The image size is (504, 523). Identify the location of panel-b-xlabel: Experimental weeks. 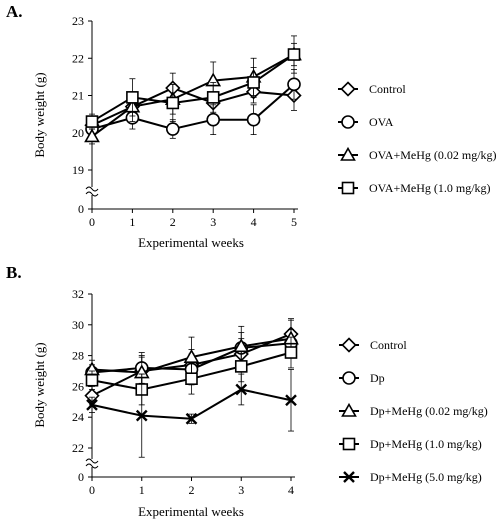
(191, 511).